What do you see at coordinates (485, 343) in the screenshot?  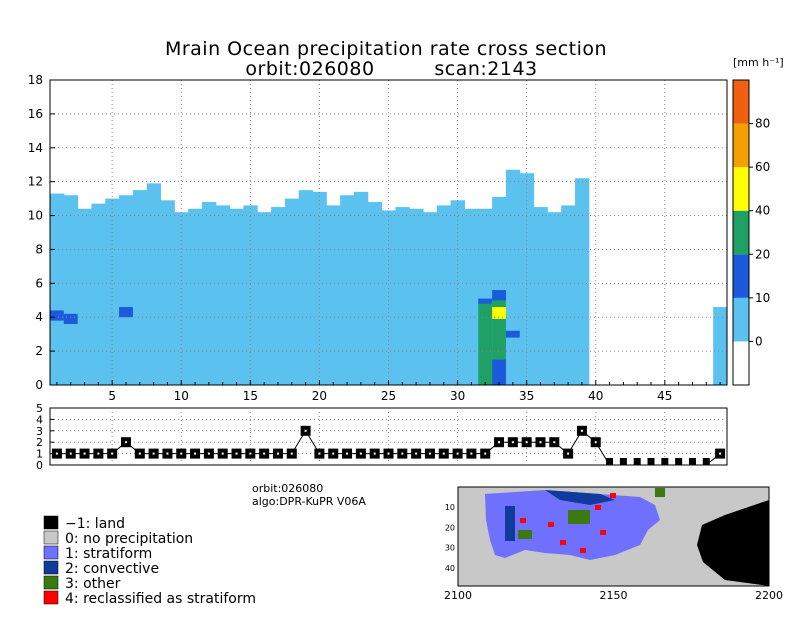 I see `convective-column` at bounding box center [485, 343].